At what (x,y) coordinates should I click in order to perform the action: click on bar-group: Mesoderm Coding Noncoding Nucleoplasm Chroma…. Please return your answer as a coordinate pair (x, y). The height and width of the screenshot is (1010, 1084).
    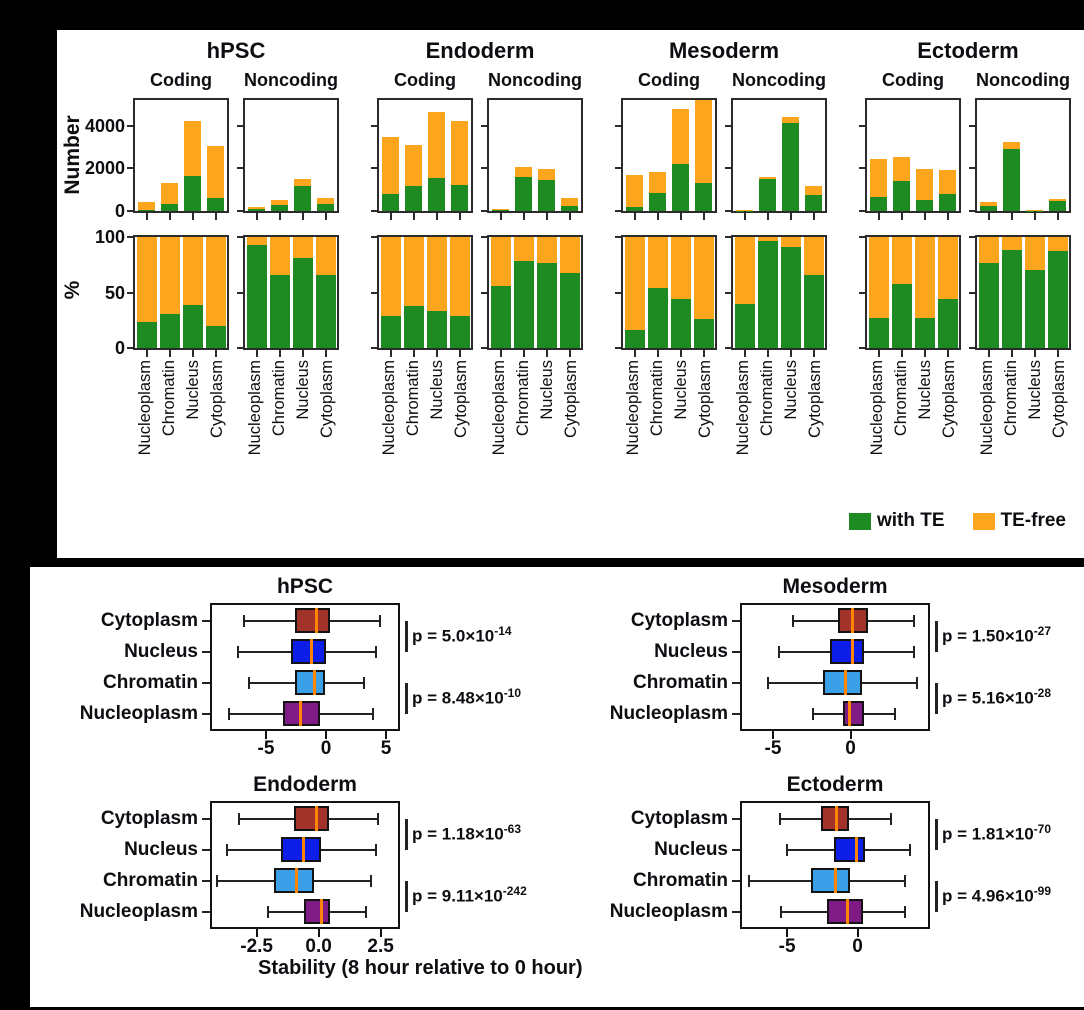
    Looking at the image, I should click on (721, 274).